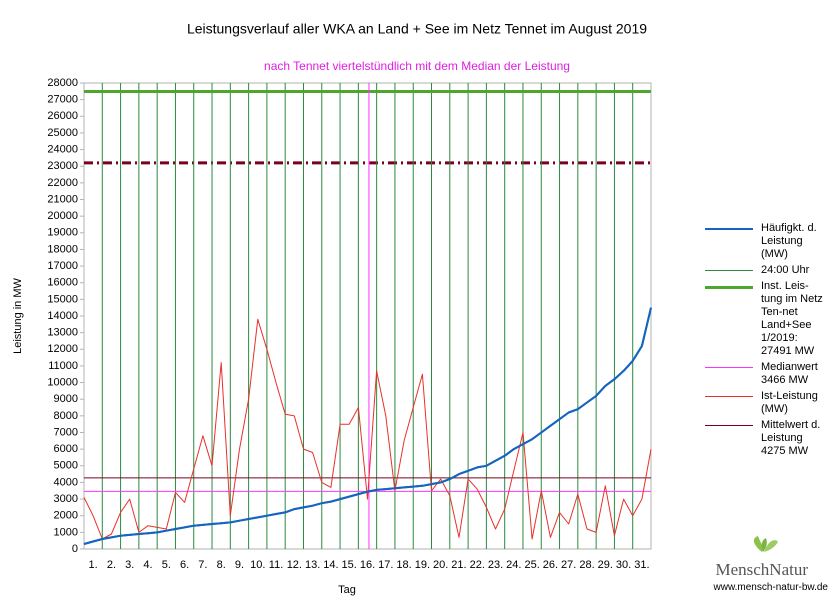 Image resolution: width=834 pixels, height=600 pixels. I want to click on x-tick-label: 16., so click(367, 565).